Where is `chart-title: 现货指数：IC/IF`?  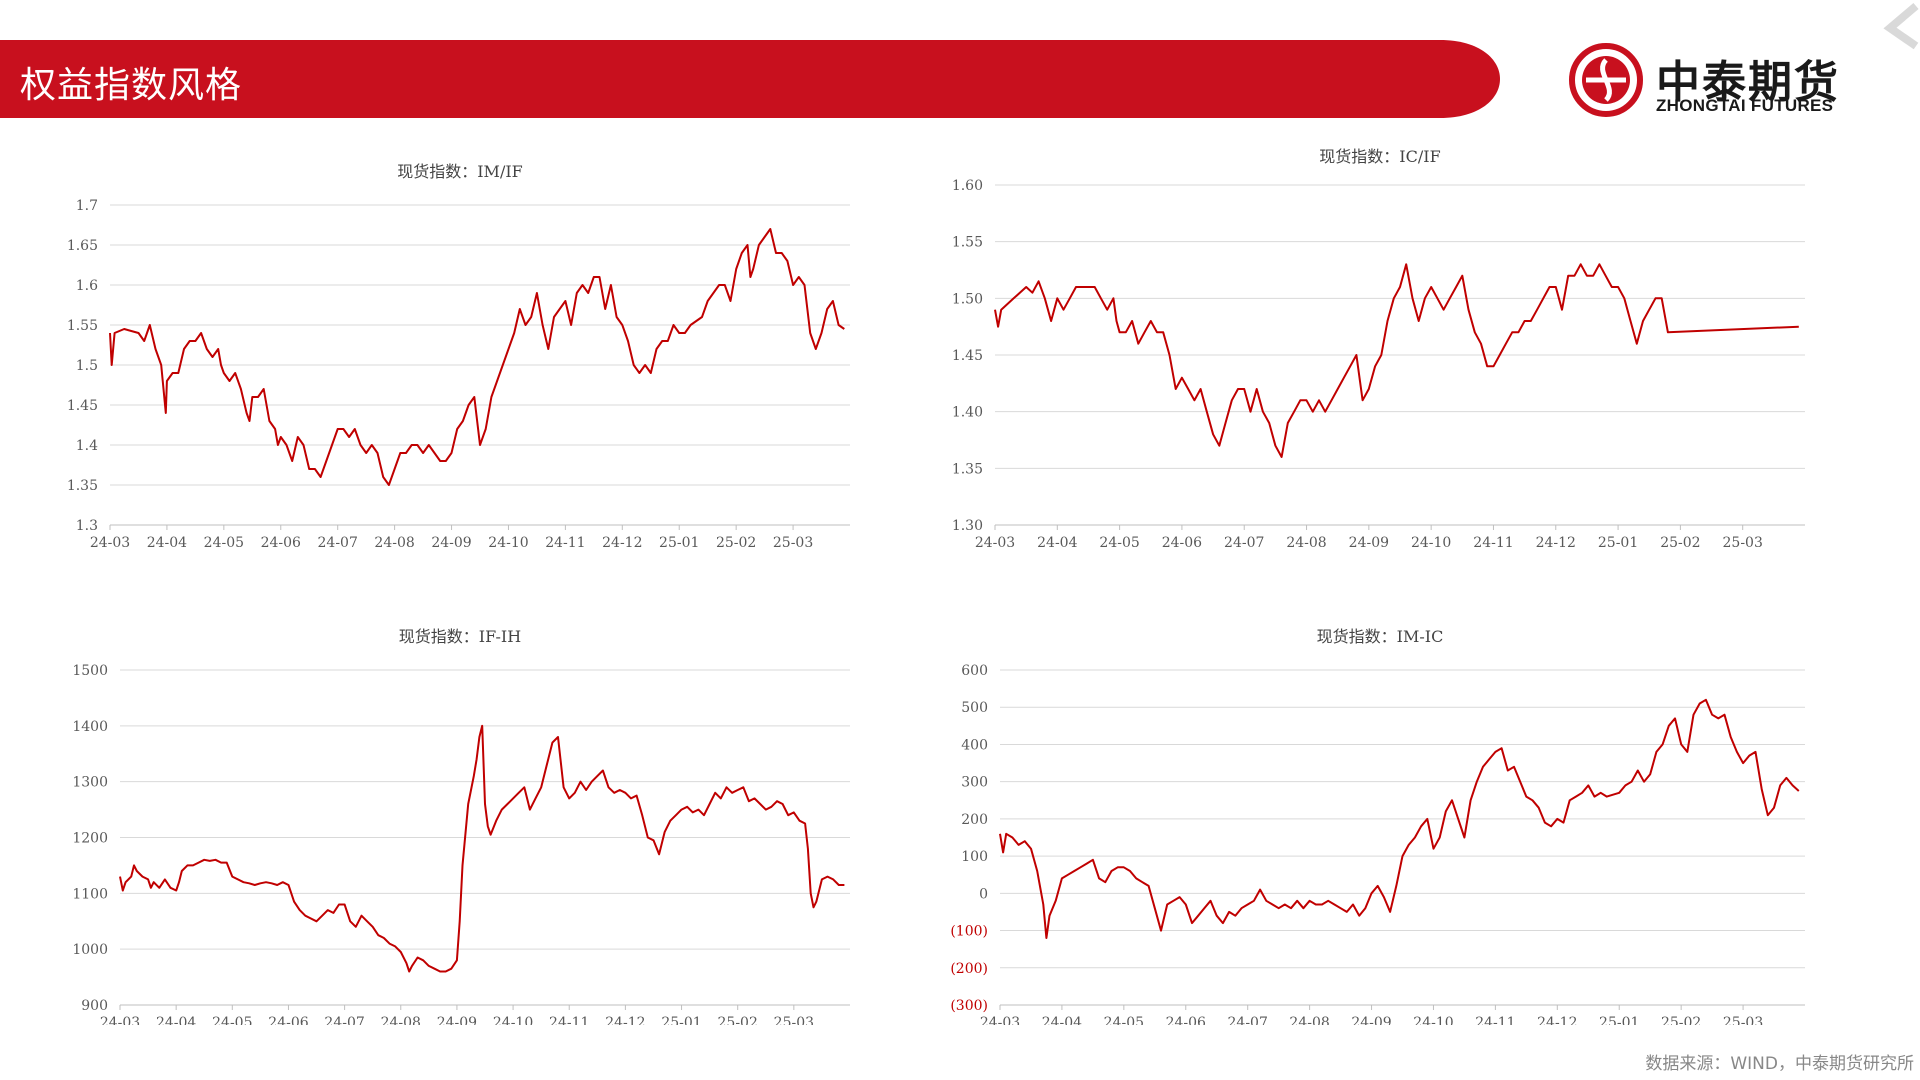
chart-title: 现货指数：IC/IF is located at coordinates (1380, 156).